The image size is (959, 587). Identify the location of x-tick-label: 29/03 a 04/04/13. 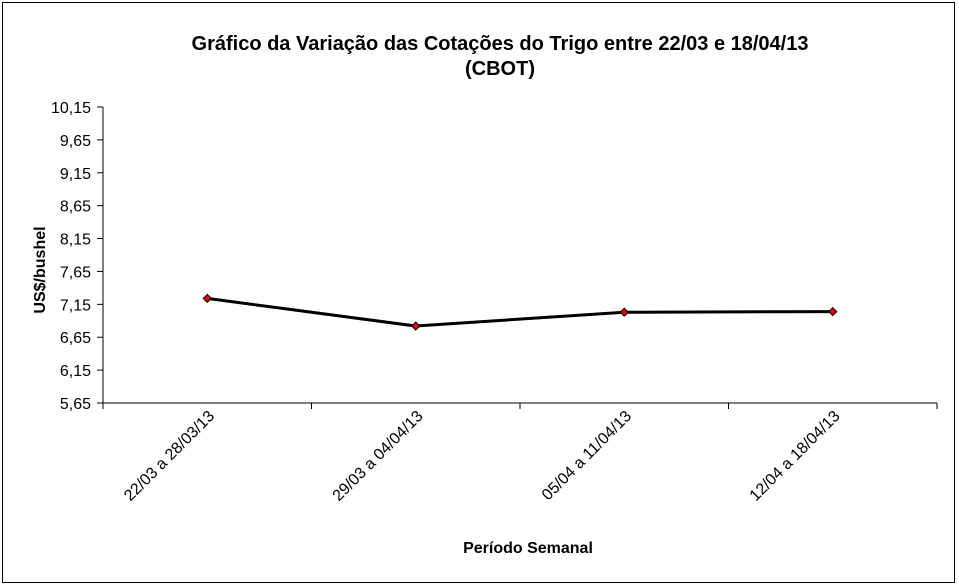
(378, 456).